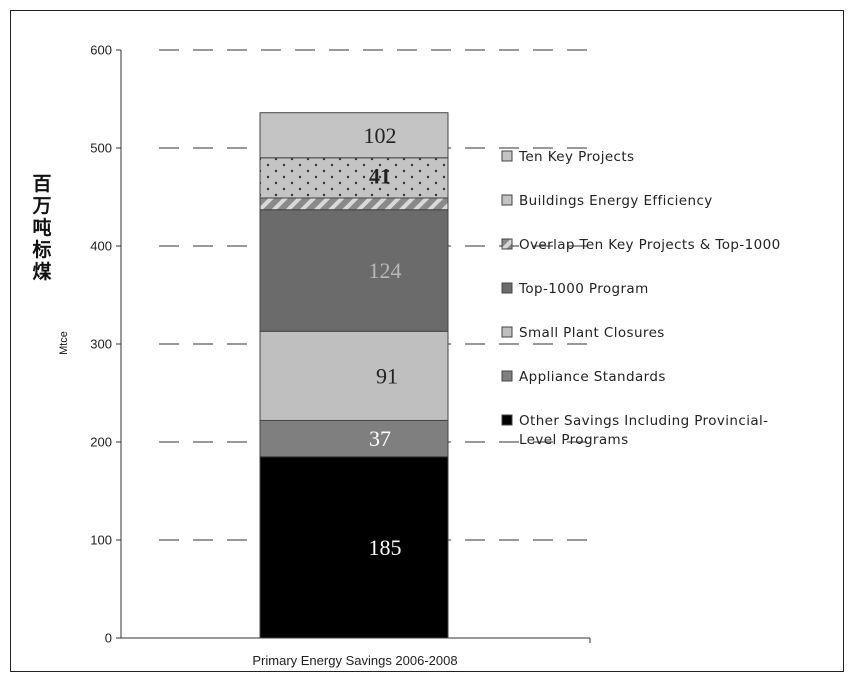 This screenshot has width=856, height=682. I want to click on y-axis-label-cn: 百万吨标煤, so click(41, 228).